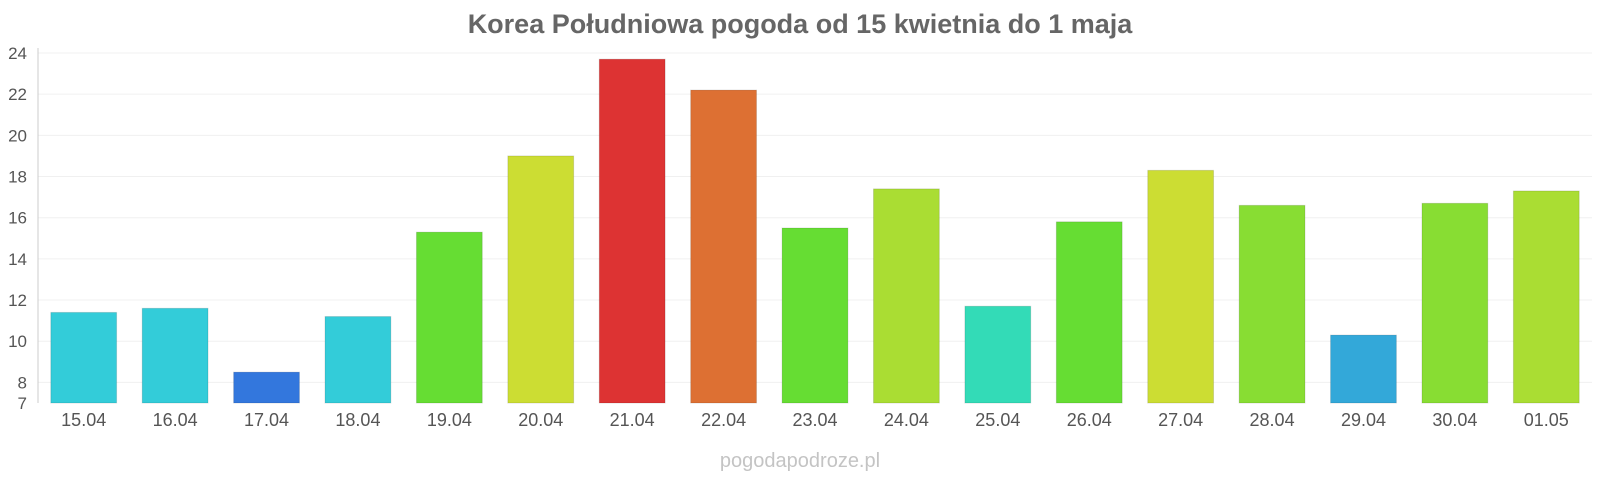 This screenshot has height=480, width=1600. Describe the element at coordinates (998, 354) in the screenshot. I see `bar-25.04` at that location.